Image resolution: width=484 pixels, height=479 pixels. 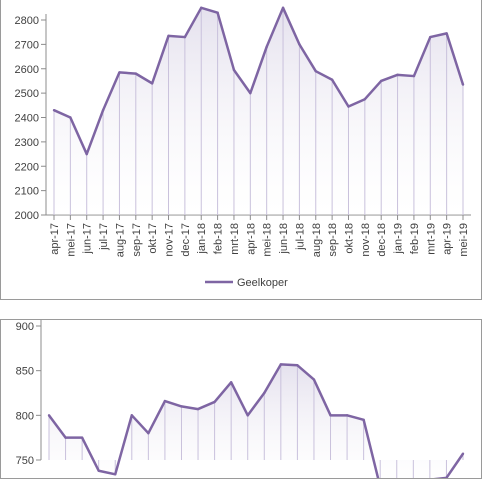 I want to click on x-tick-label: okt-17, so click(x=153, y=238).